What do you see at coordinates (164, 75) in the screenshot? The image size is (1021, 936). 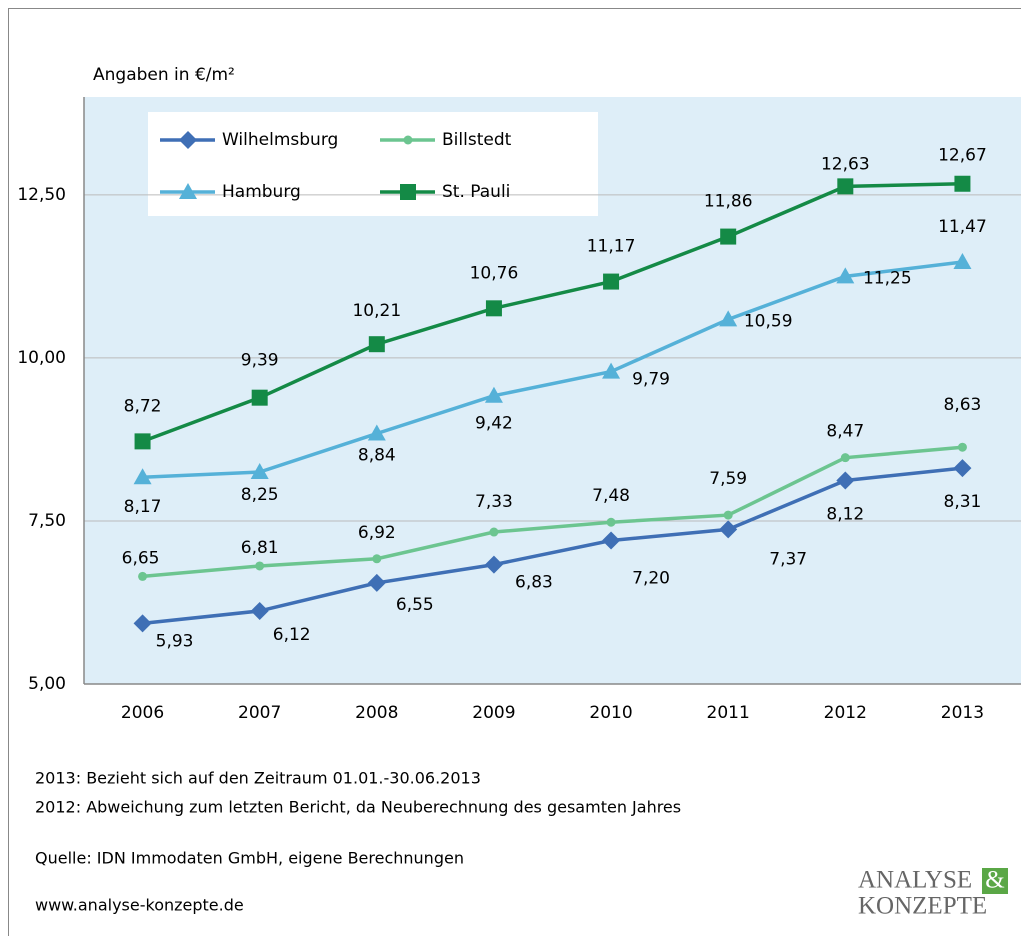 I see `y-axis-label: Angaben in €/m²` at bounding box center [164, 75].